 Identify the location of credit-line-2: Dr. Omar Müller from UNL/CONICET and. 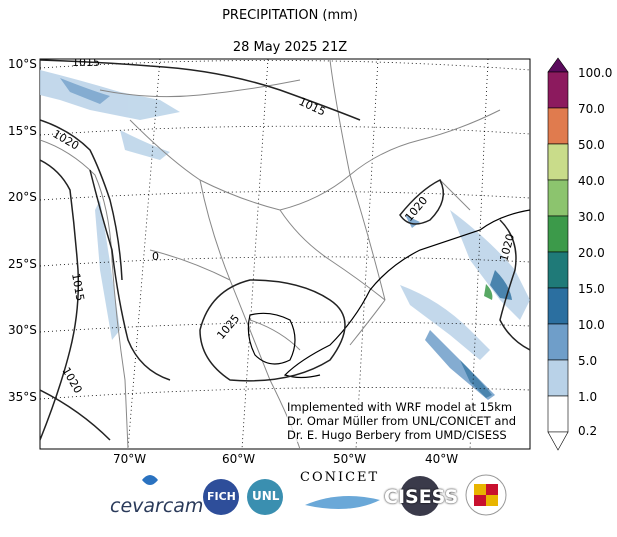
(401, 421).